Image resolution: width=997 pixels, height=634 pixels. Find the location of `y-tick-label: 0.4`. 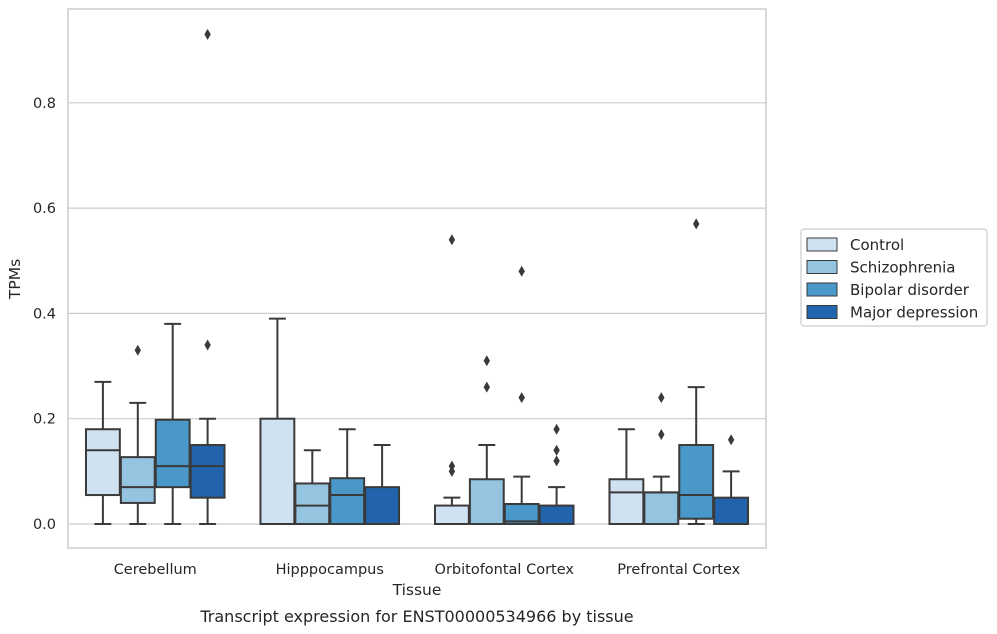

y-tick-label: 0.4 is located at coordinates (44, 314).